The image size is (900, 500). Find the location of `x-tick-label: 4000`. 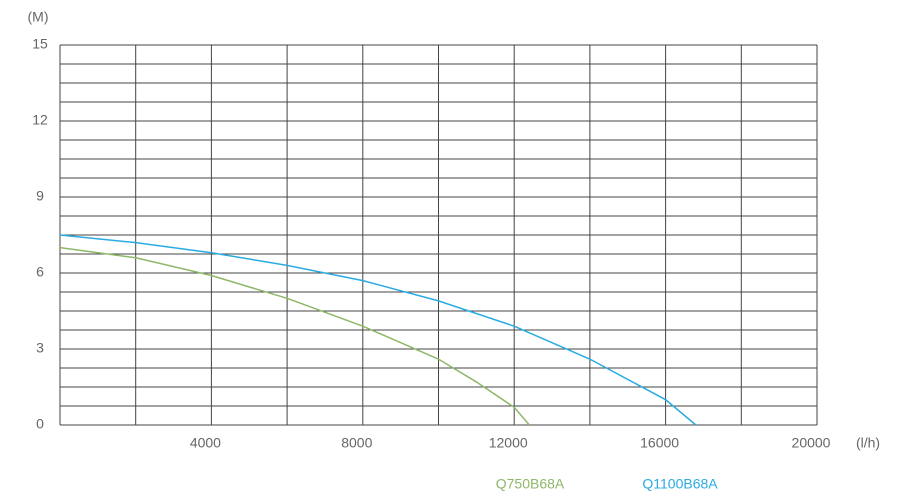

x-tick-label: 4000 is located at coordinates (205, 443).